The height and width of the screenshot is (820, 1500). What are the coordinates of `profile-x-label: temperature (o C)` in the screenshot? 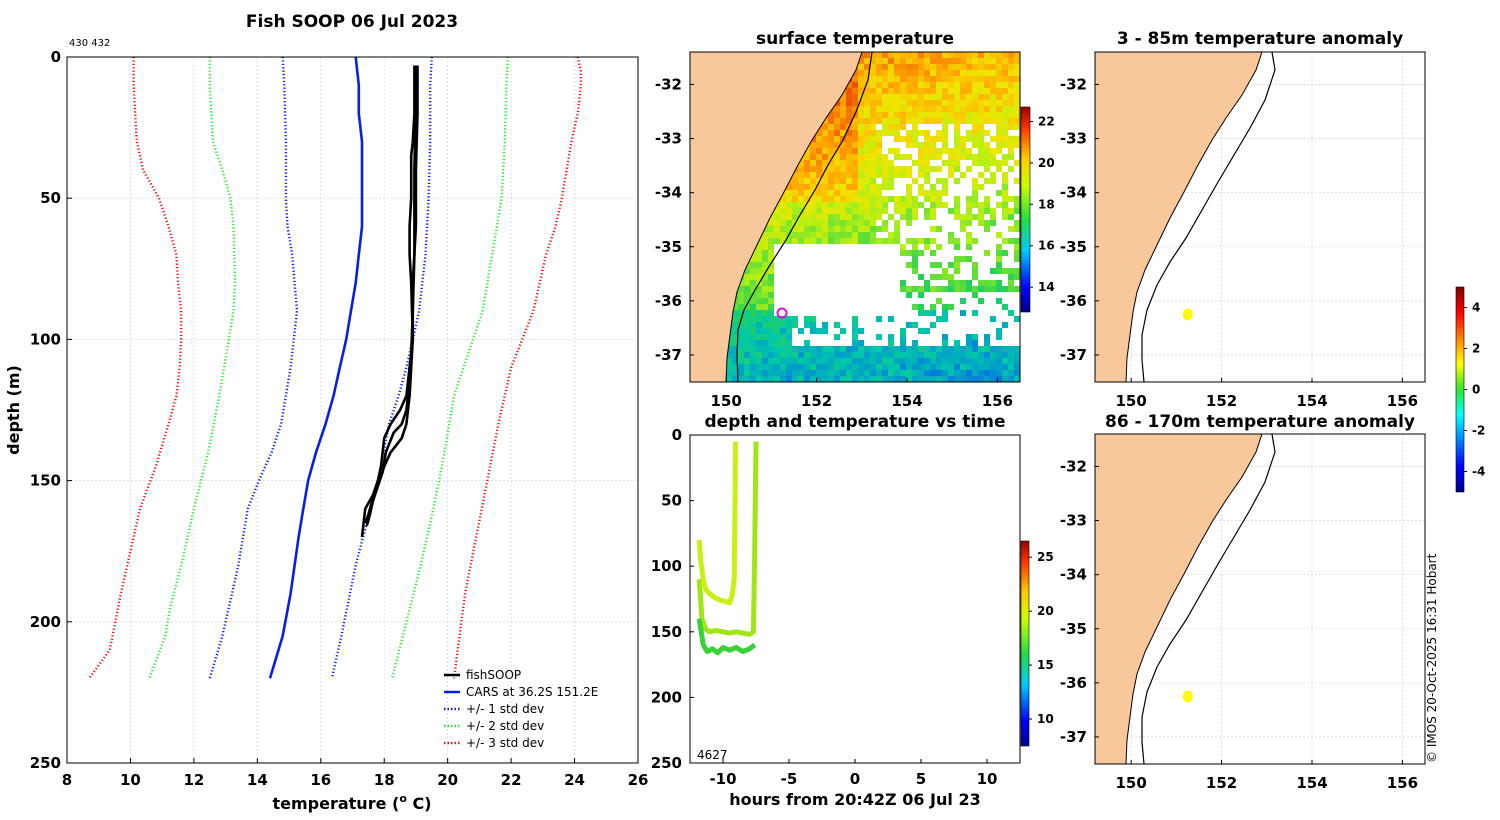 It's located at (351, 802).